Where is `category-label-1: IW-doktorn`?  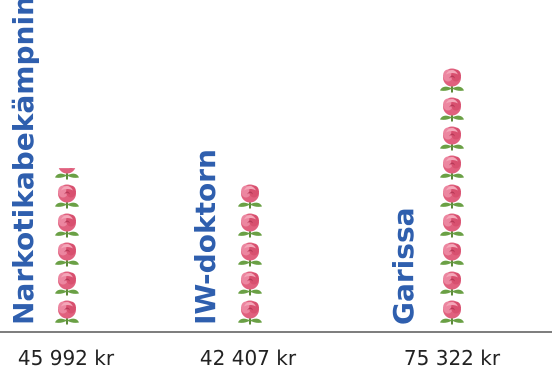
category-label-1: IW-doktorn is located at coordinates (205, 237).